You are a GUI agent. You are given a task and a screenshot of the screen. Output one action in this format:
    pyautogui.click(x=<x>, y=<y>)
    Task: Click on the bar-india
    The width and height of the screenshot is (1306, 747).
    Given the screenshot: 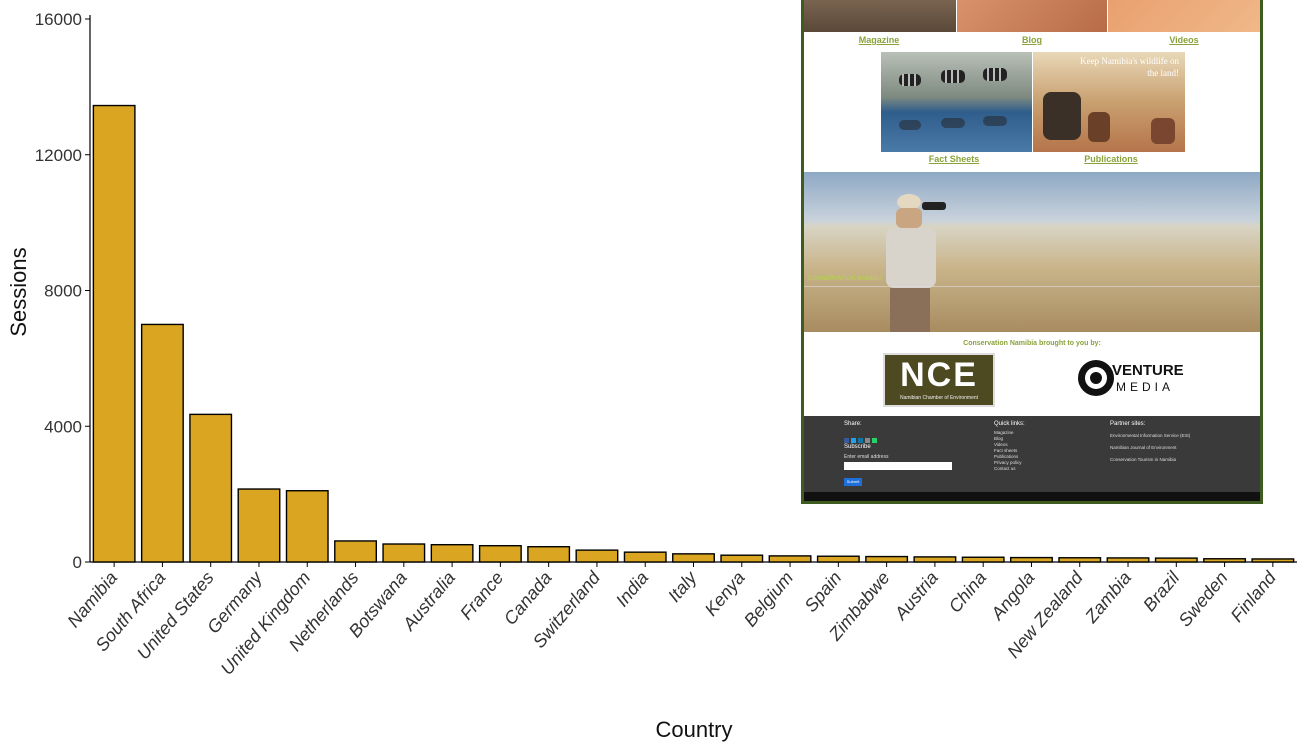 What is the action you would take?
    pyautogui.click(x=645, y=557)
    